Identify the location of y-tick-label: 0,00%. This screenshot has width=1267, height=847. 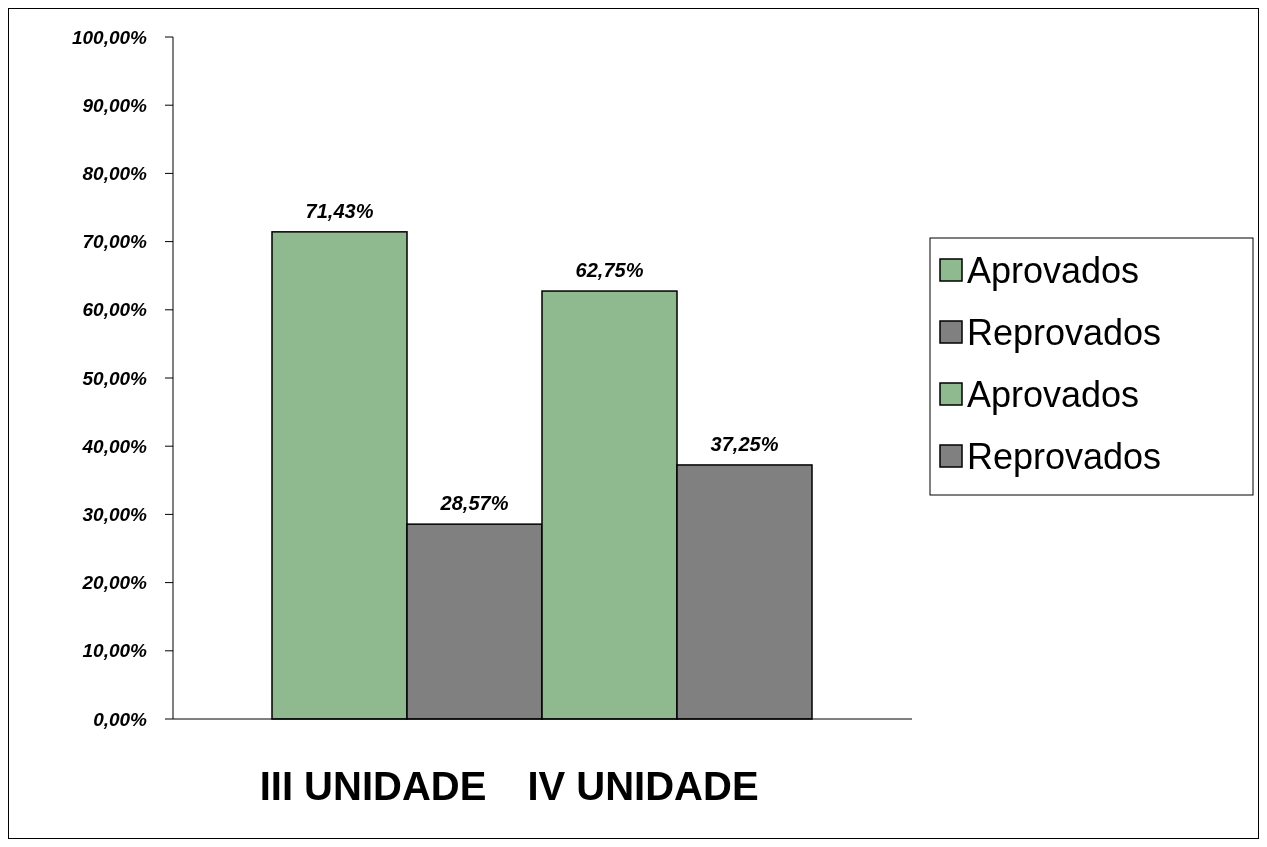
(120, 719).